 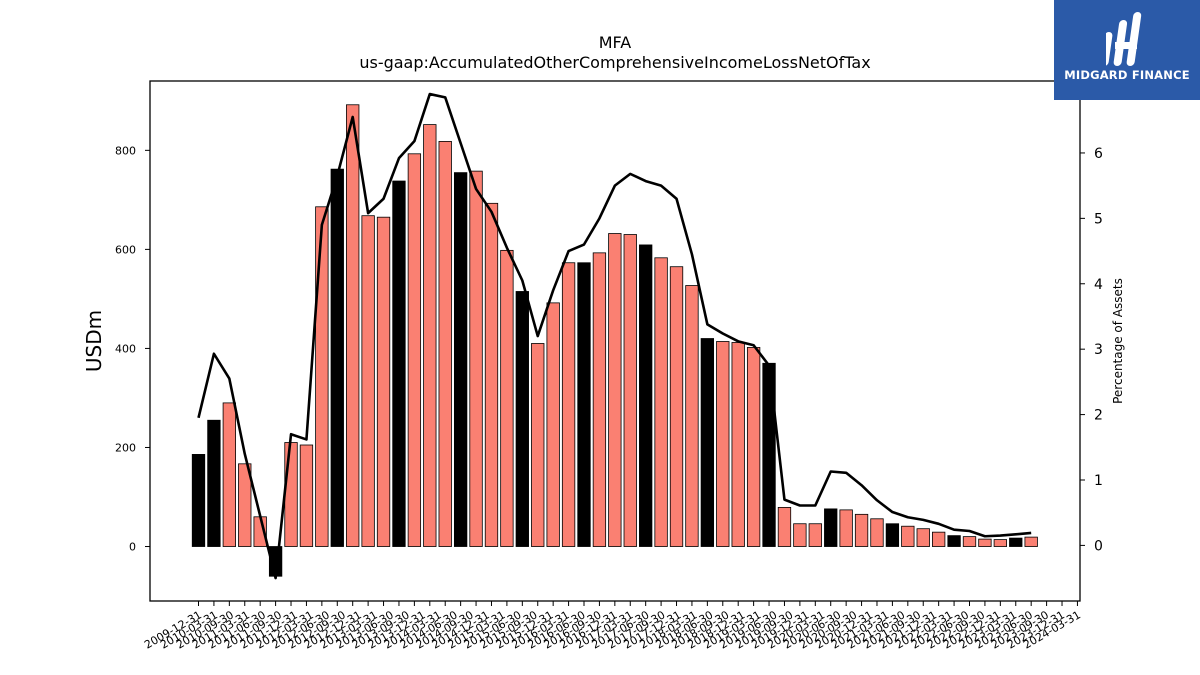 What do you see at coordinates (125, 150) in the screenshot?
I see `y-tick-label: 800` at bounding box center [125, 150].